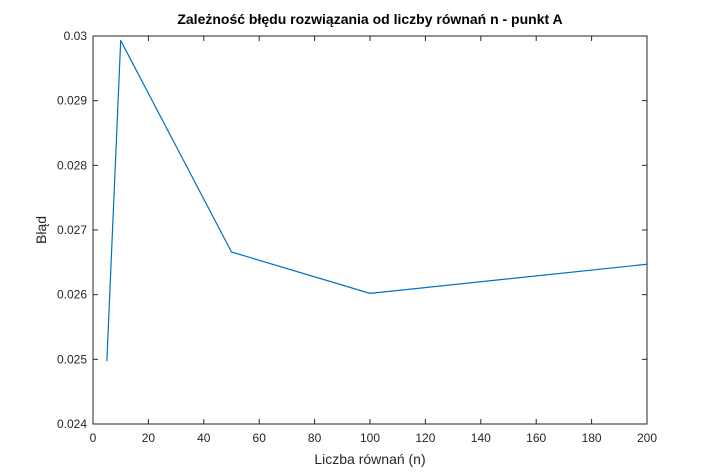  Describe the element at coordinates (72, 295) in the screenshot. I see `y-tick-label: 0.026` at that location.